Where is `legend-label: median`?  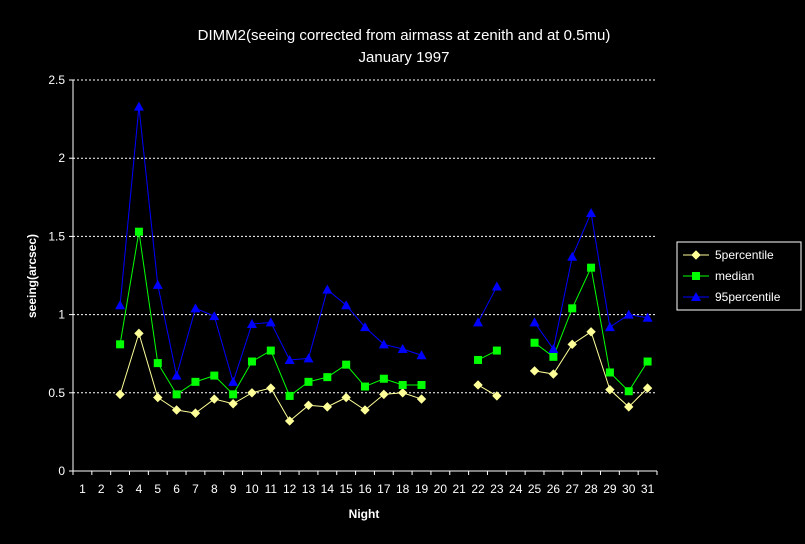
legend-label: median is located at coordinates (734, 276).